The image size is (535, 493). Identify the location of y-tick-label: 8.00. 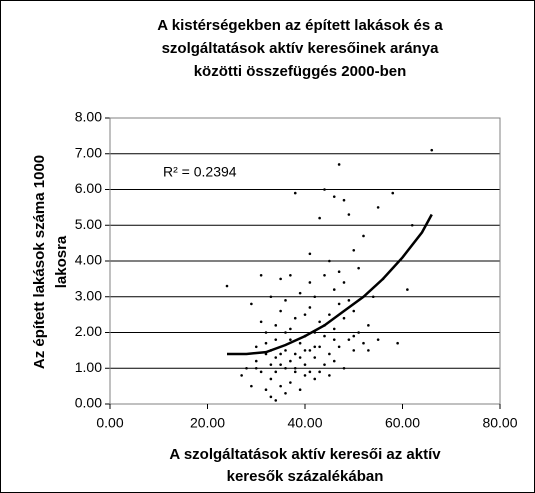
(88, 117).